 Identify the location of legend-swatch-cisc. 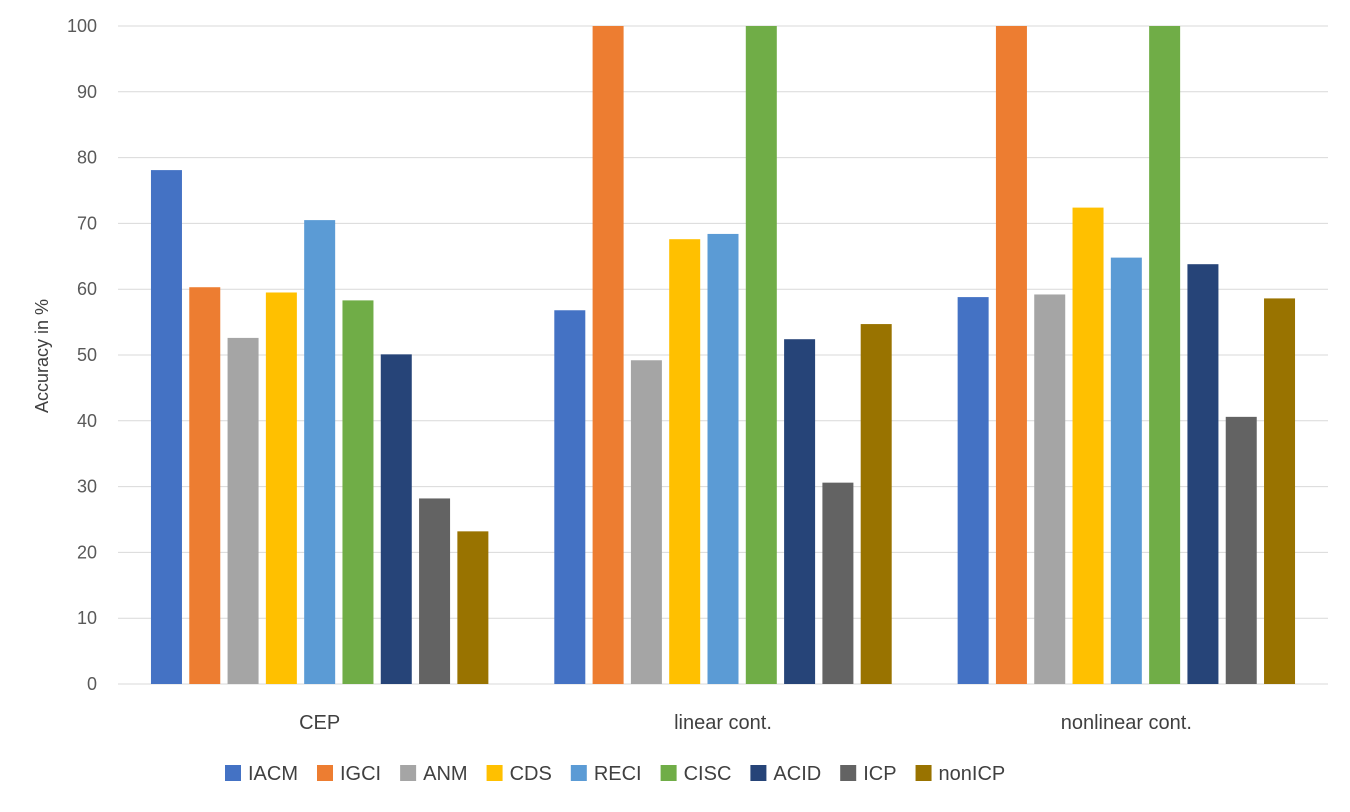
(668, 773).